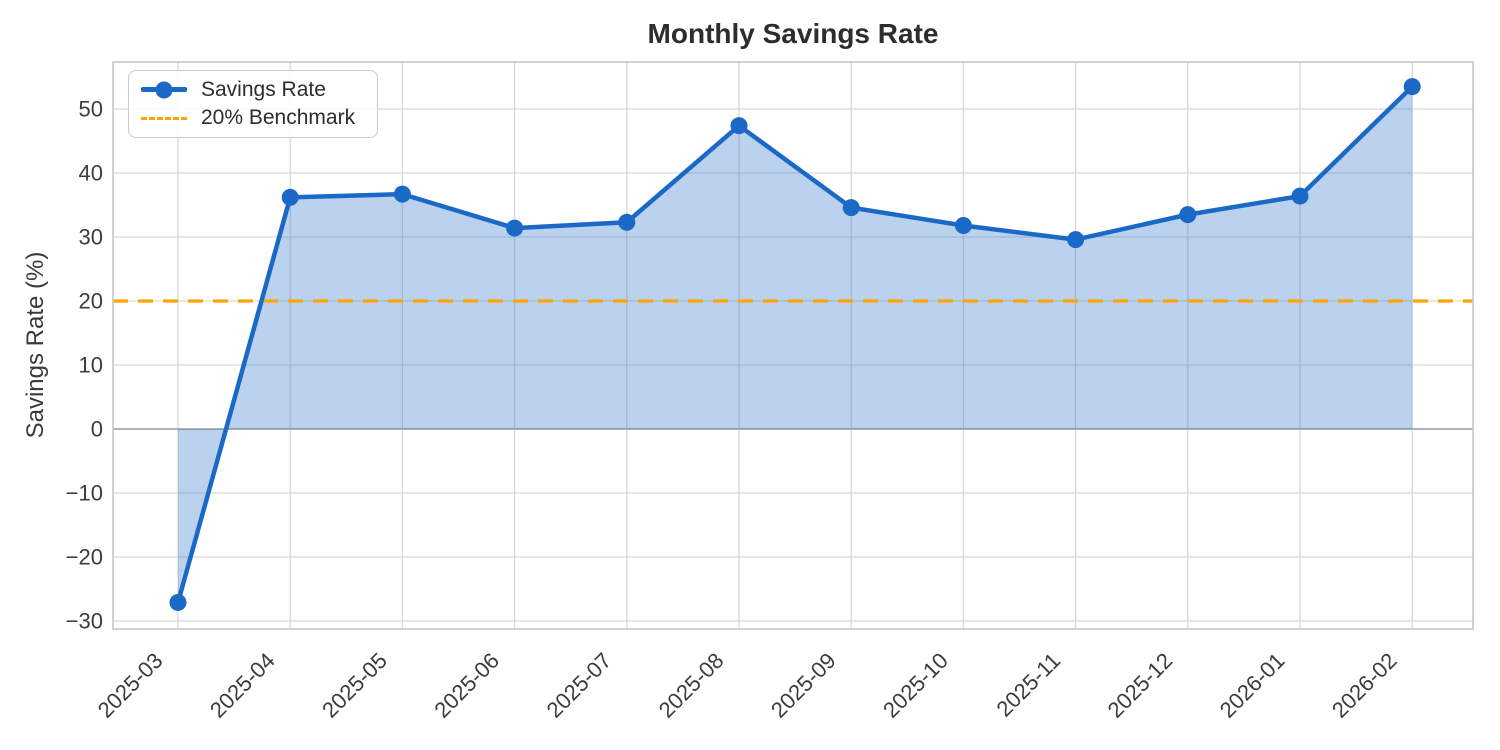  Describe the element at coordinates (242, 685) in the screenshot. I see `svg-text: 2025-04` at that location.